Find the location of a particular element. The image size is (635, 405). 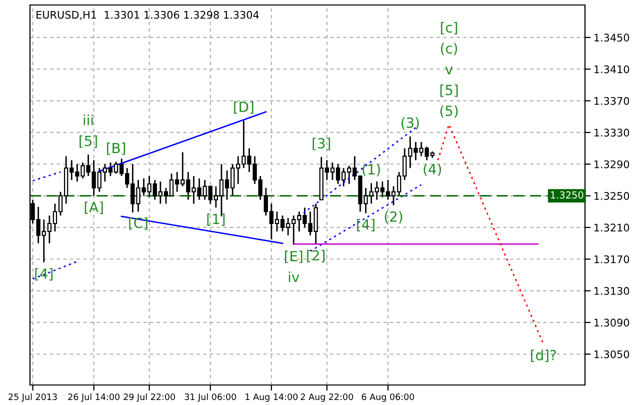

x-tick-label: 29 Jul 22:00 is located at coordinates (149, 397).